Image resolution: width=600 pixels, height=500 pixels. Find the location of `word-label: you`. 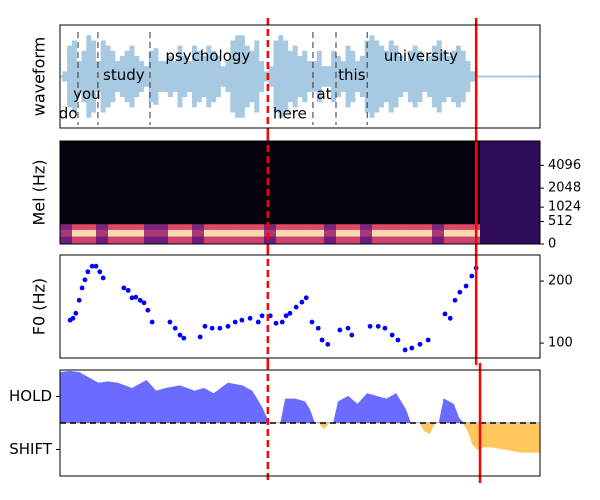

word-label: you is located at coordinates (87, 94).